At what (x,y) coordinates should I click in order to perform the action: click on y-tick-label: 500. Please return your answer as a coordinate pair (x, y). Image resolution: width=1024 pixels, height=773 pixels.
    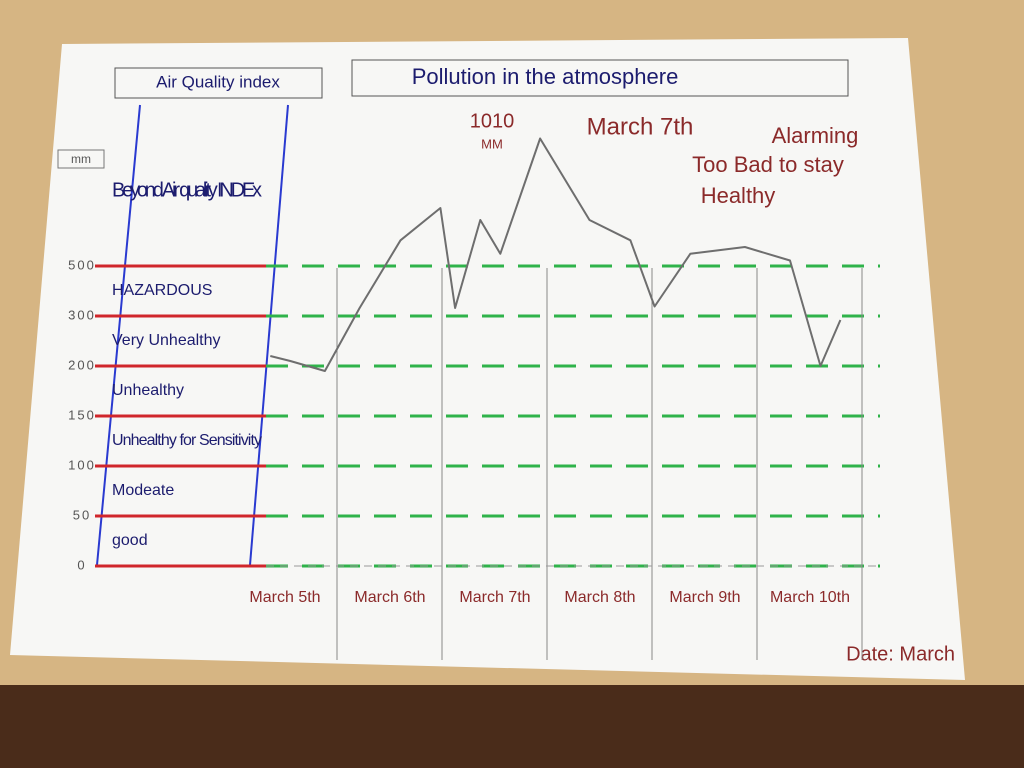
    Looking at the image, I should click on (82, 264).